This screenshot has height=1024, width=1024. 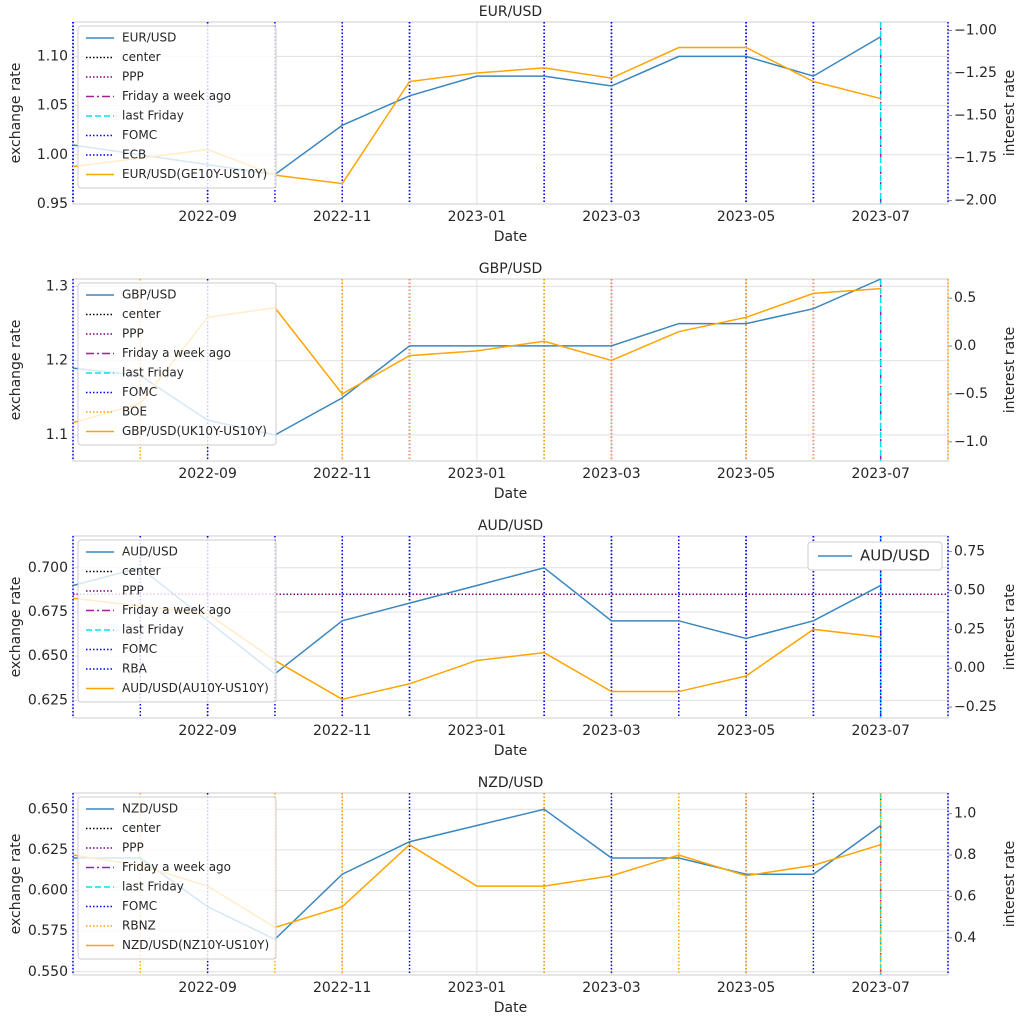 What do you see at coordinates (965, 346) in the screenshot?
I see `y2-tick-label: 0.0` at bounding box center [965, 346].